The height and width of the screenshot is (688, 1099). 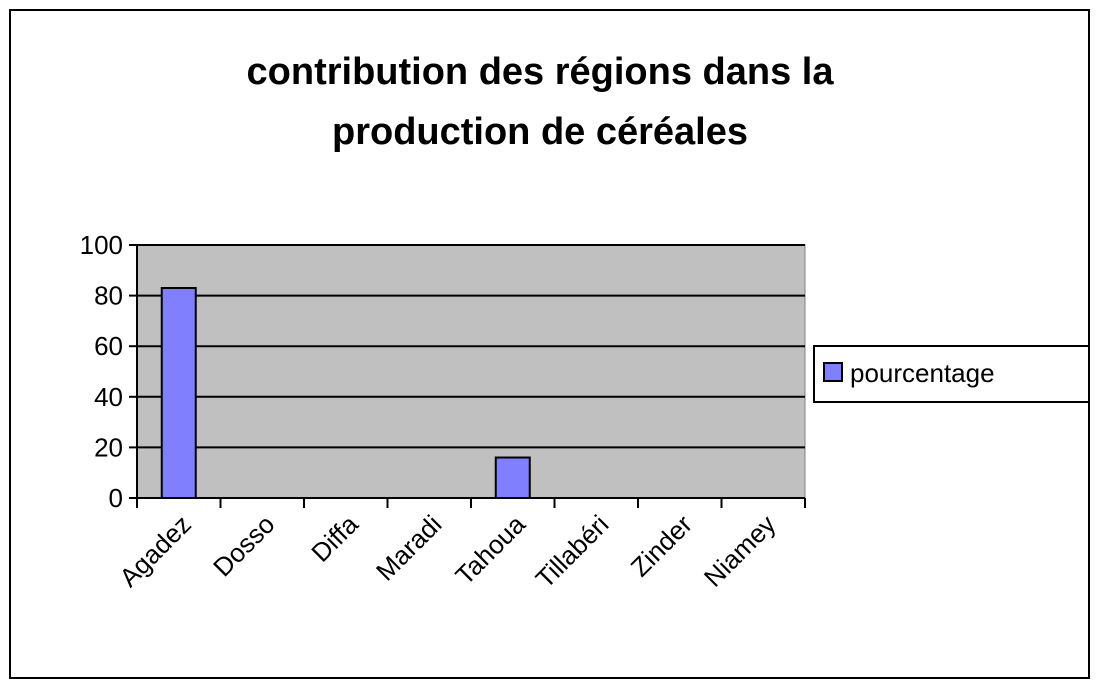 I want to click on y-tick-label: 80, so click(x=108, y=296).